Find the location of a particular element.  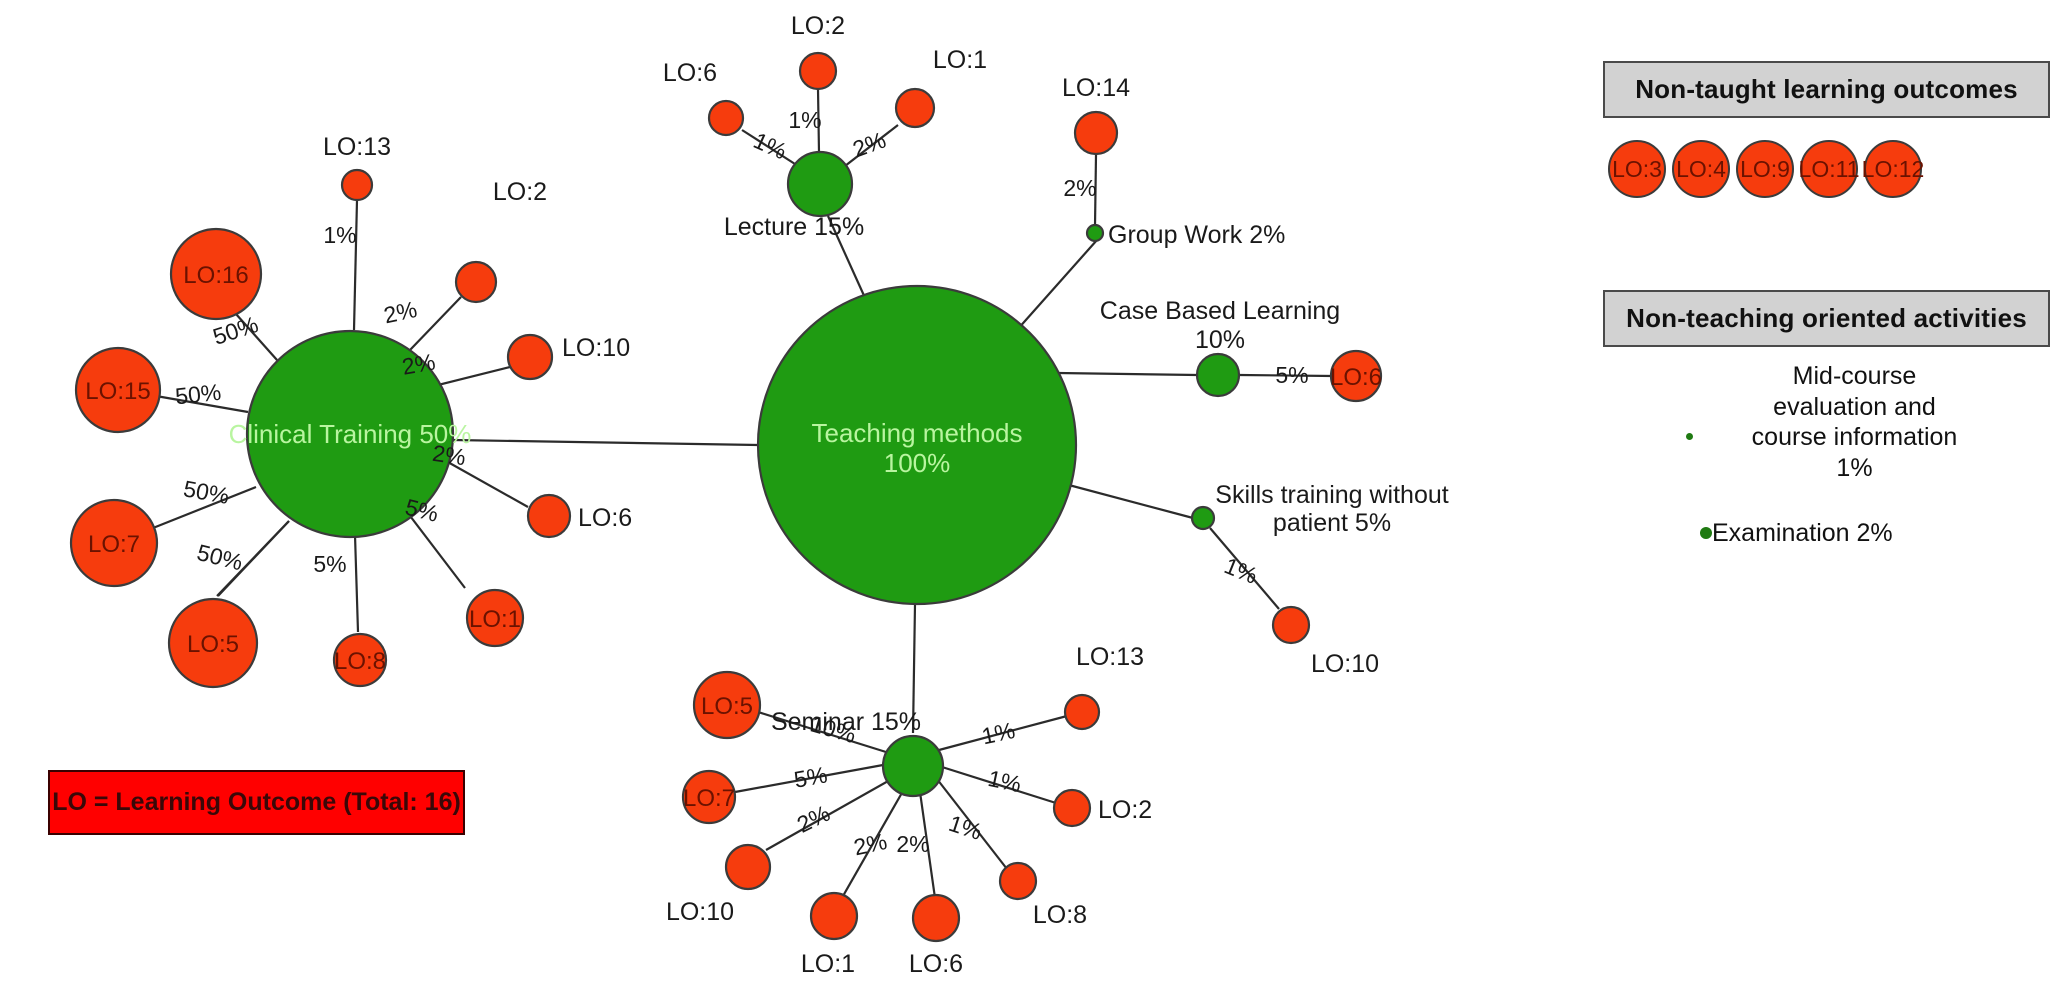

chip-lo12: LO:12 is located at coordinates (1893, 169).